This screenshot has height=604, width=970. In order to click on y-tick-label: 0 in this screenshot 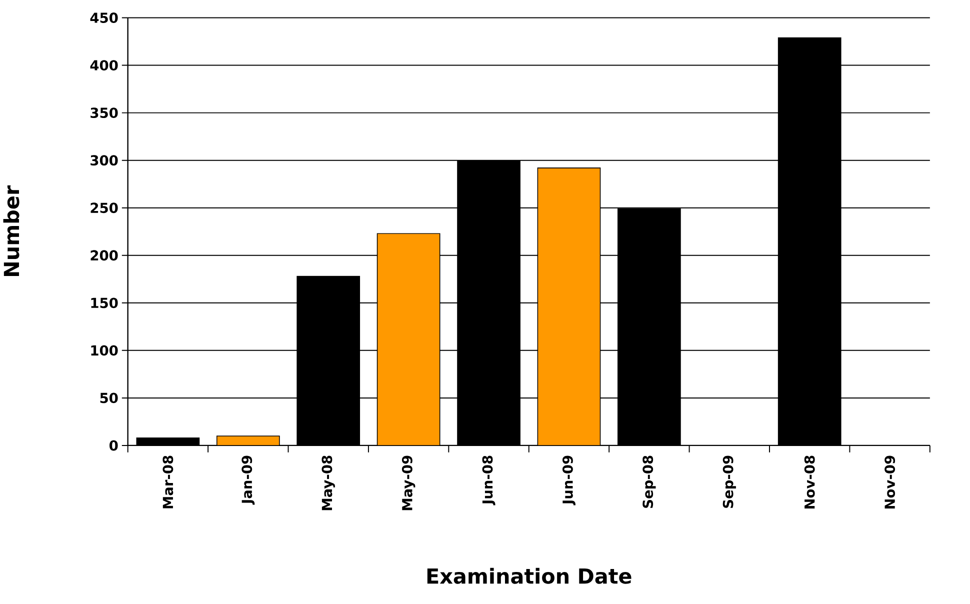, I will do `click(114, 445)`.